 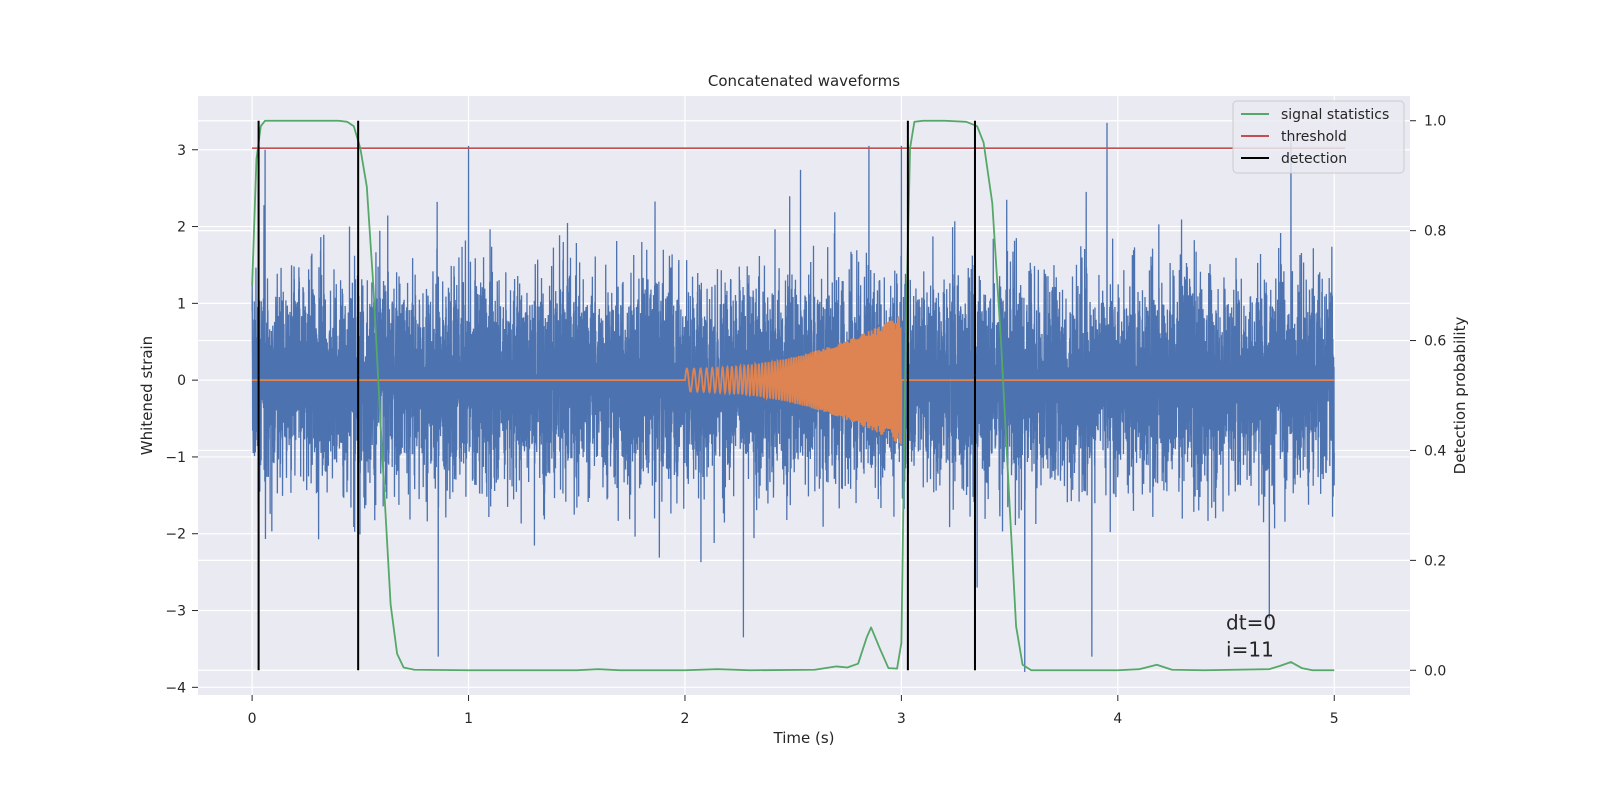 What do you see at coordinates (1314, 159) in the screenshot?
I see `legend-entry-detection: detection` at bounding box center [1314, 159].